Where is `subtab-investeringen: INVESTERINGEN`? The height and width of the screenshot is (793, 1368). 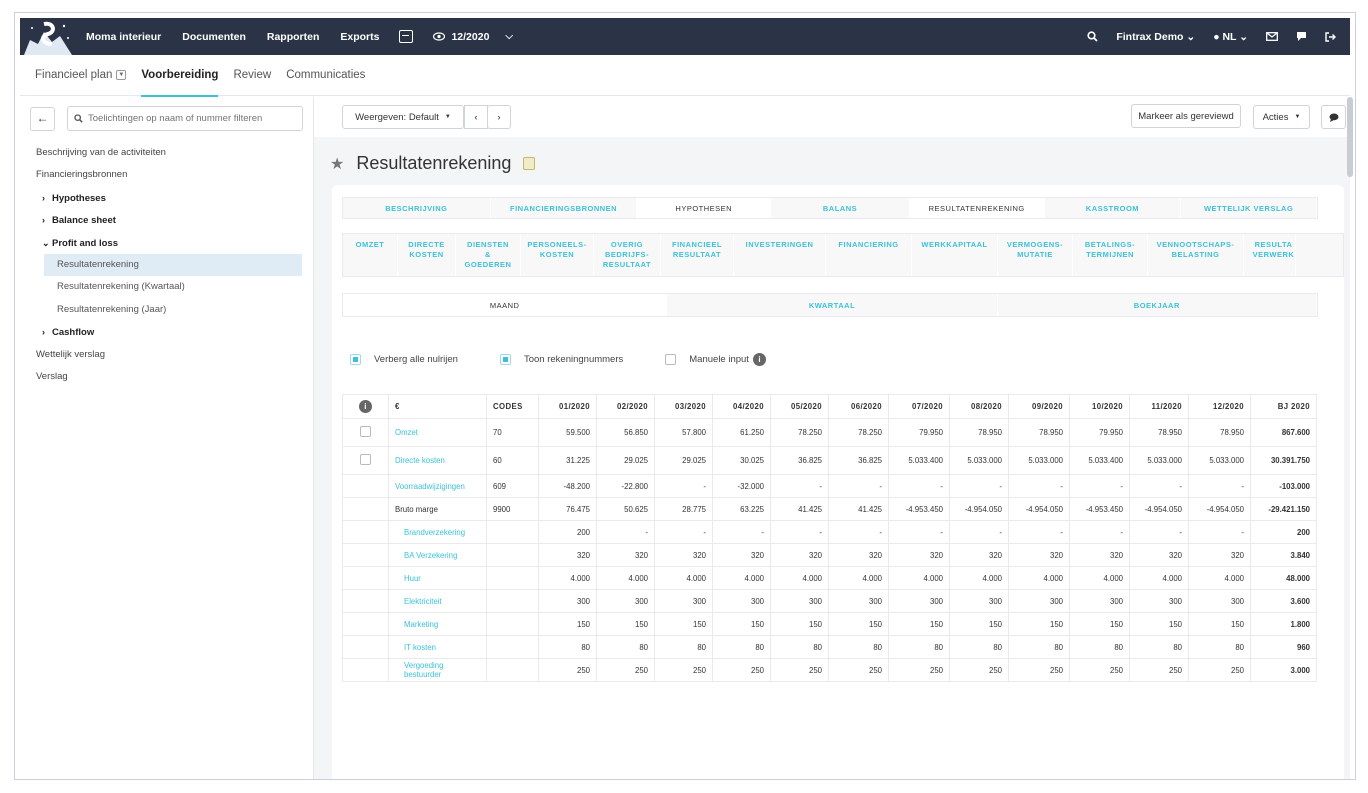
subtab-investeringen: INVESTERINGEN is located at coordinates (780, 255).